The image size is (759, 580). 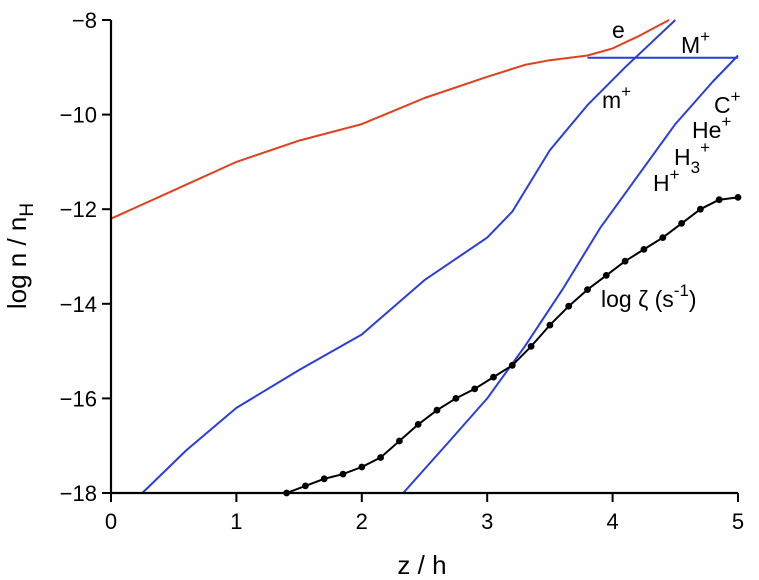 I want to click on x-tick-label: 2, so click(x=362, y=521).